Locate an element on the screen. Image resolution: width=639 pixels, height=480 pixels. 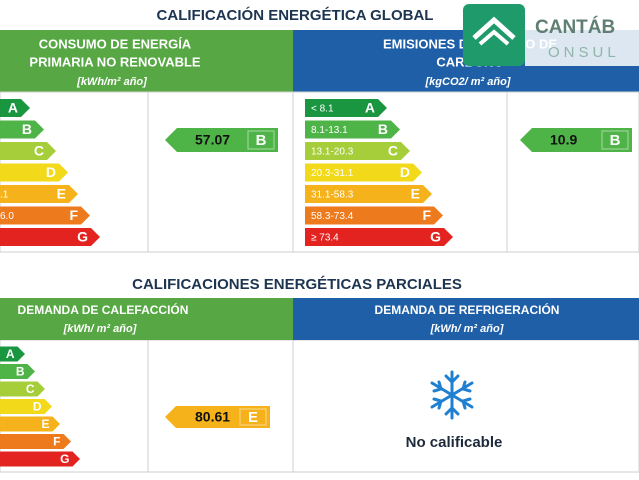
scale-range: 13.1-20.3 is located at coordinates (332, 152).